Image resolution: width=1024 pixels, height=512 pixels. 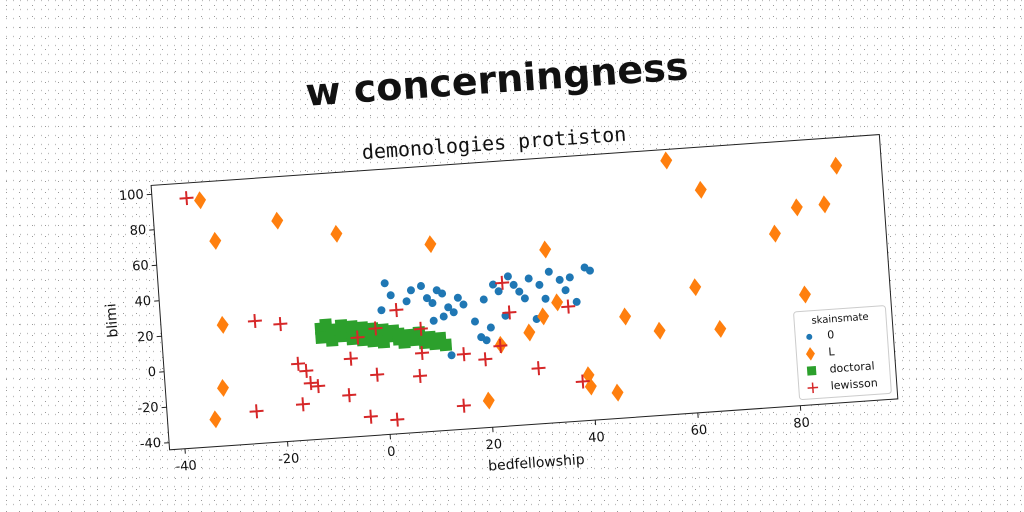 What do you see at coordinates (391, 453) in the screenshot?
I see `x-tick-label: 0` at bounding box center [391, 453].